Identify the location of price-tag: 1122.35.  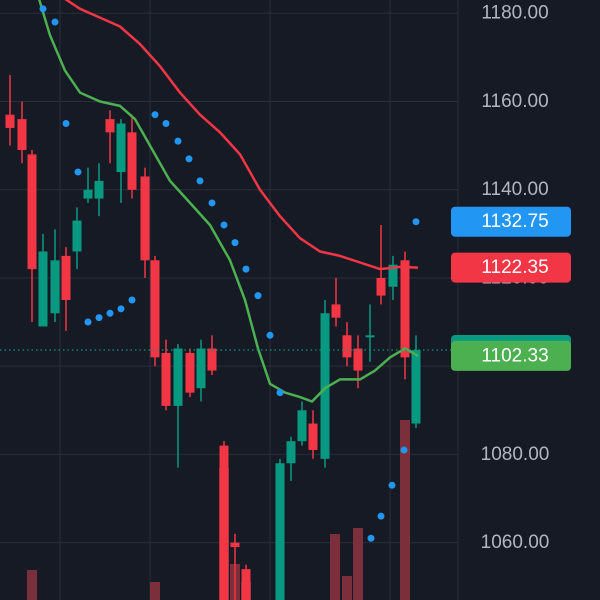
(511, 267).